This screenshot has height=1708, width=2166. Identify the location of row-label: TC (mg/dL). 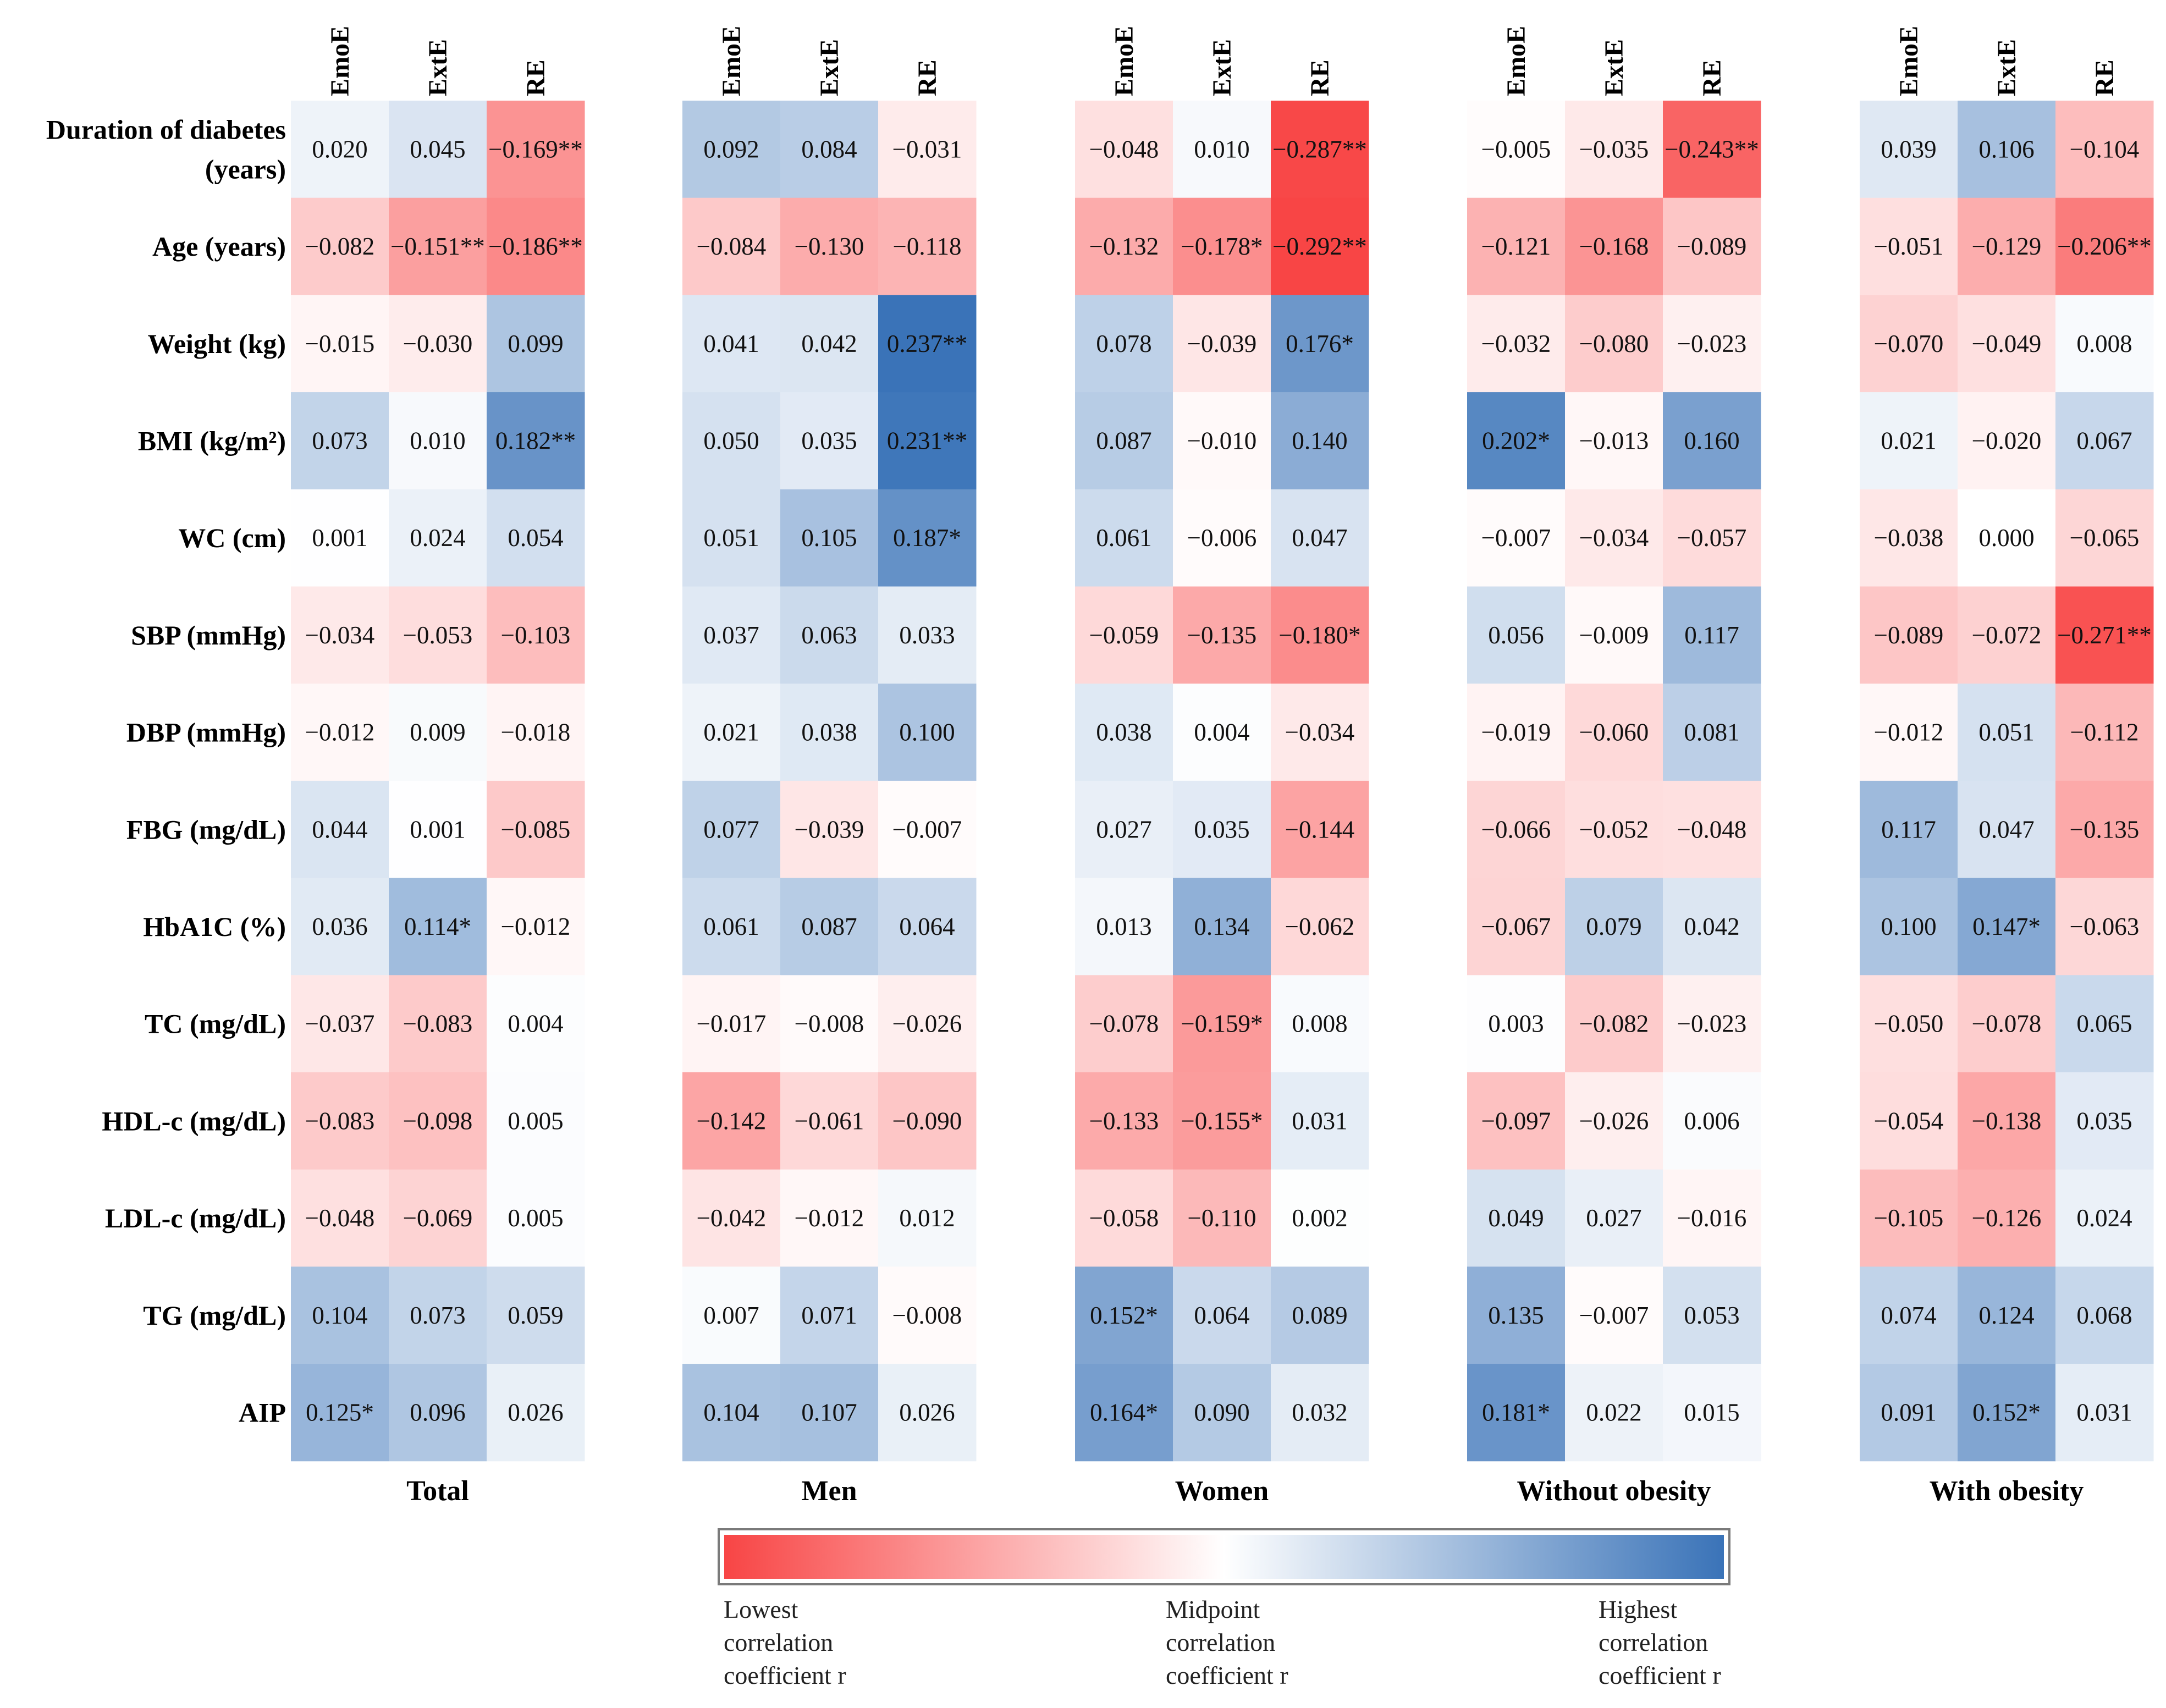
(216, 1024).